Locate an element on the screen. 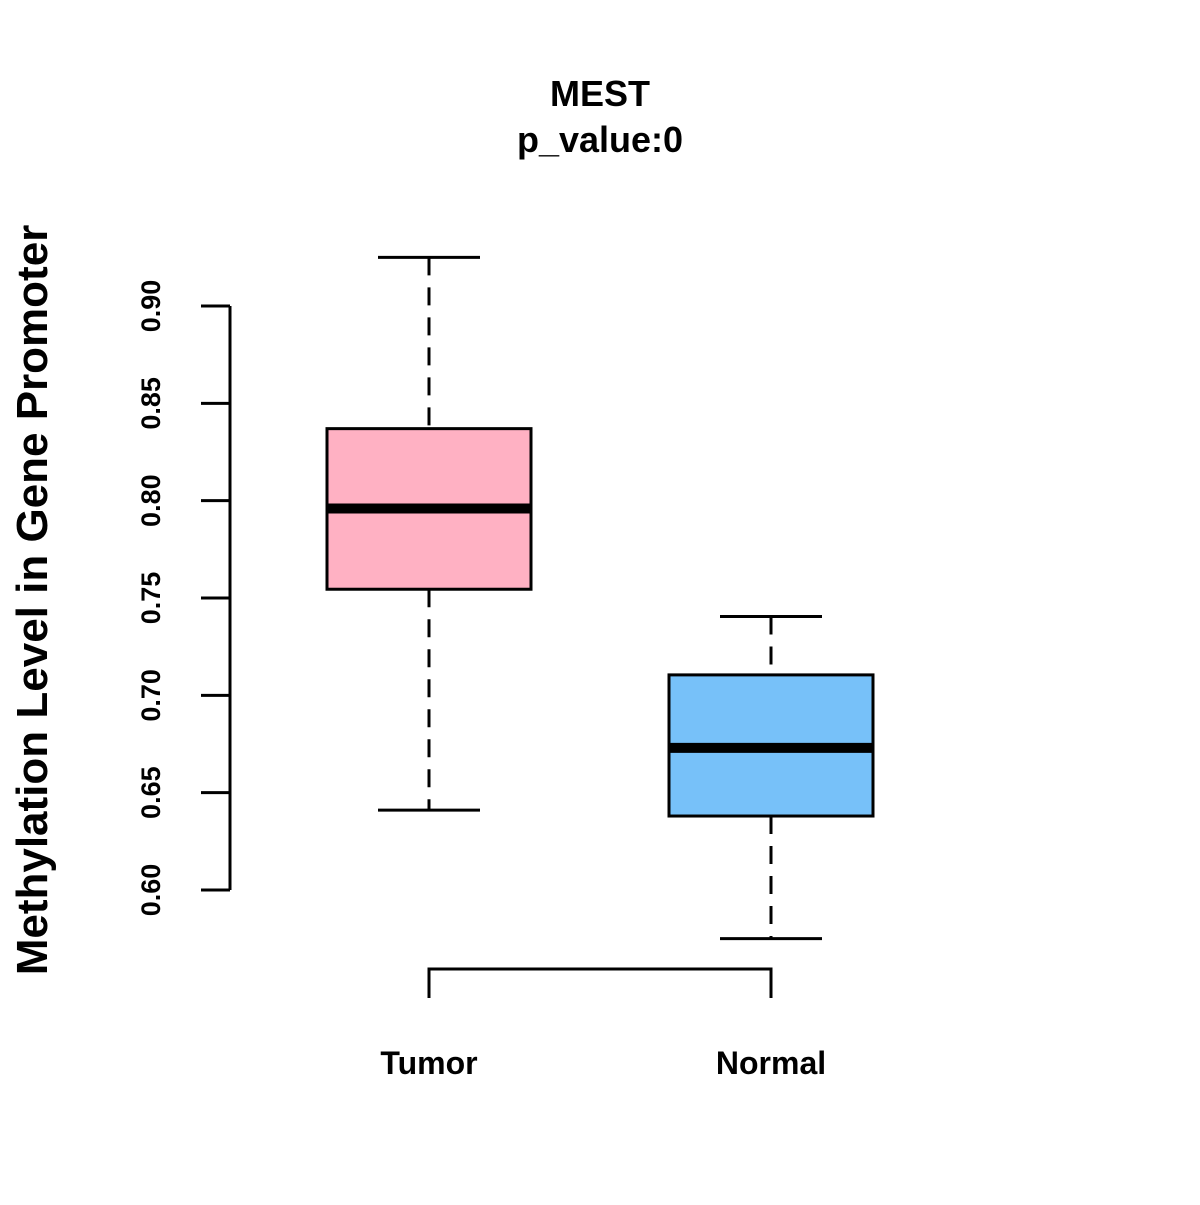 The height and width of the screenshot is (1205, 1200). comparison-bracket is located at coordinates (600, 982).